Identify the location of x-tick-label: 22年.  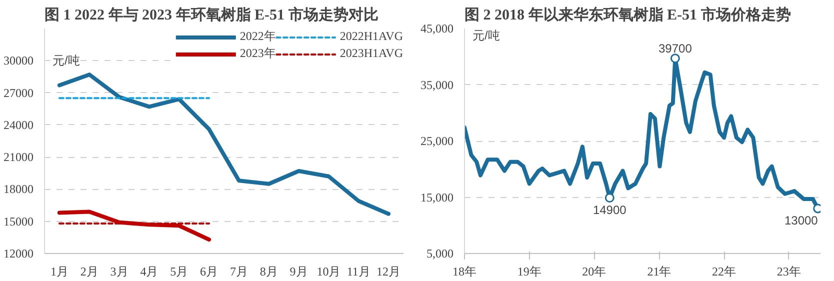
(724, 271).